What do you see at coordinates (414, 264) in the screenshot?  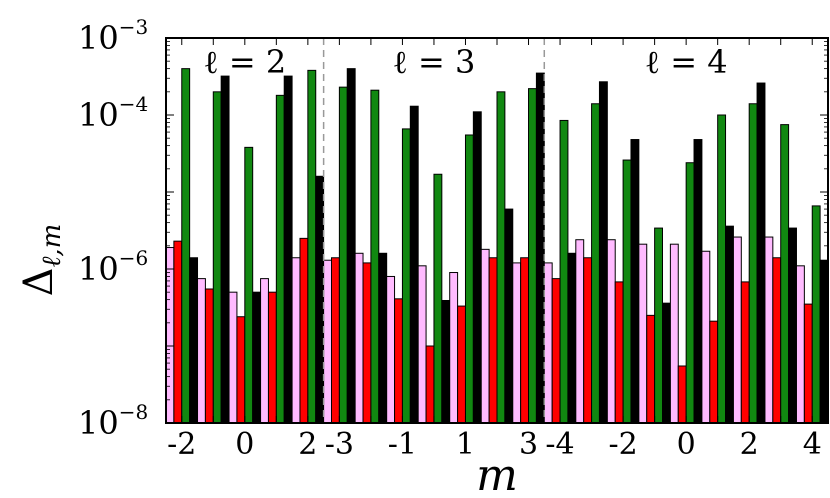 I see `bar-l3-m-1-s4` at bounding box center [414, 264].